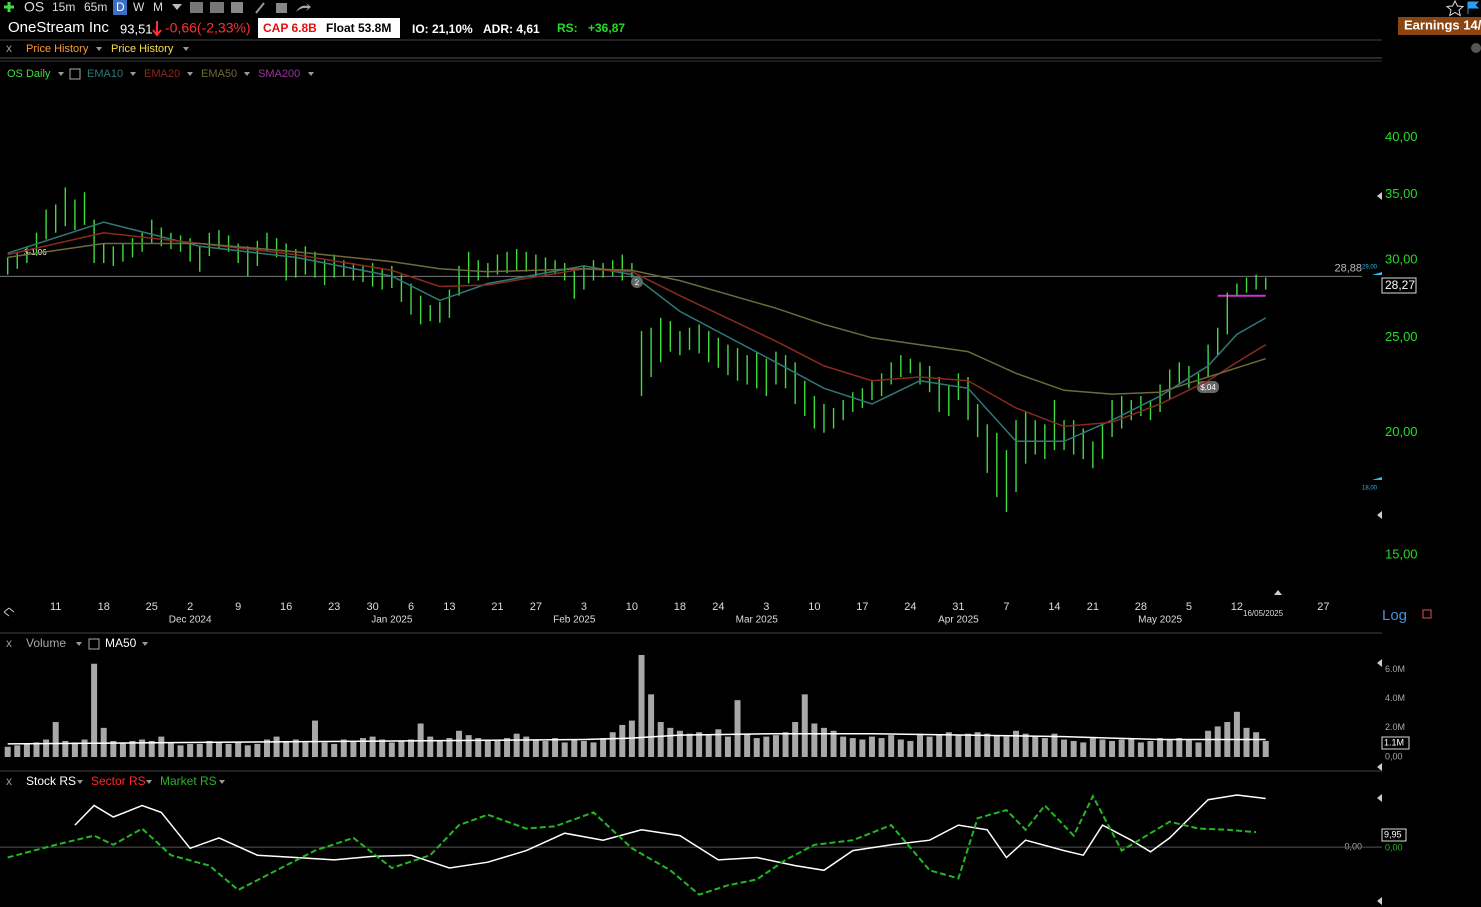 The image size is (1481, 907). I want to click on market-rs-last: 0,00, so click(1394, 847).